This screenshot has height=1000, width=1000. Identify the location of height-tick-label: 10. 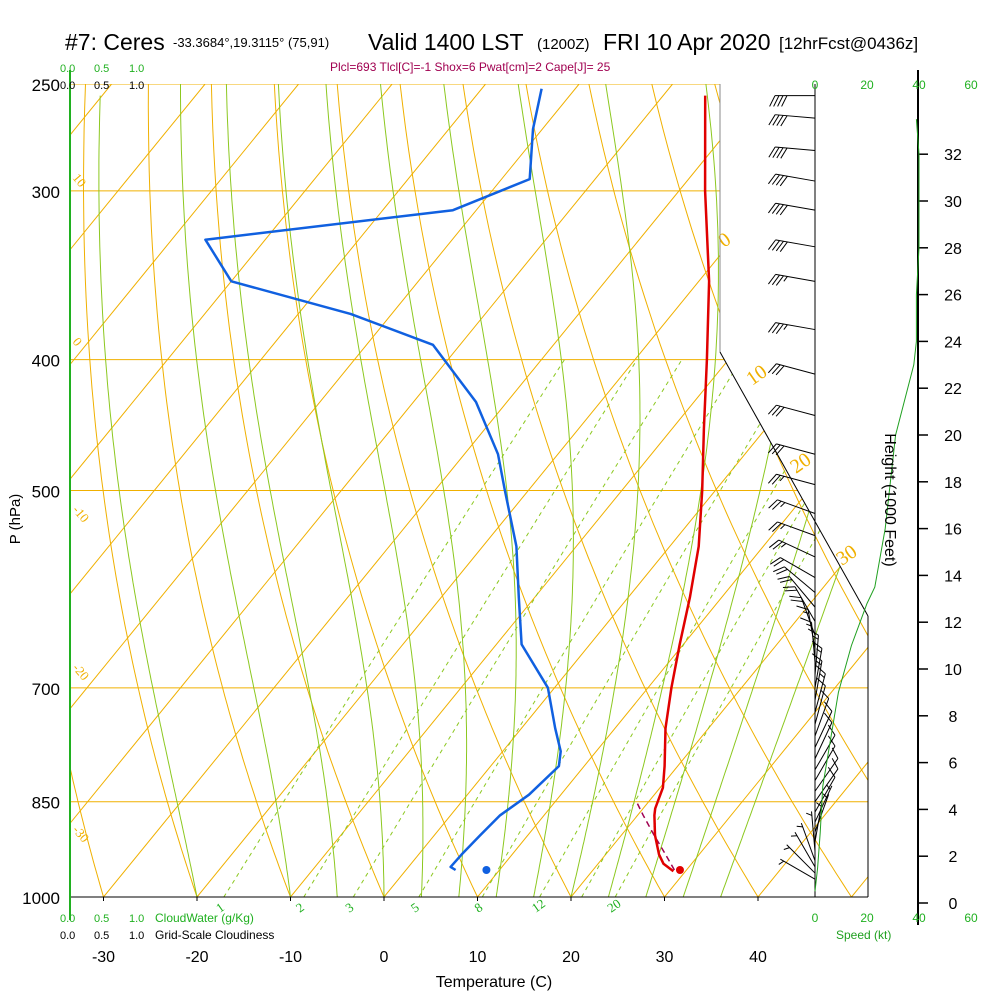
(953, 670).